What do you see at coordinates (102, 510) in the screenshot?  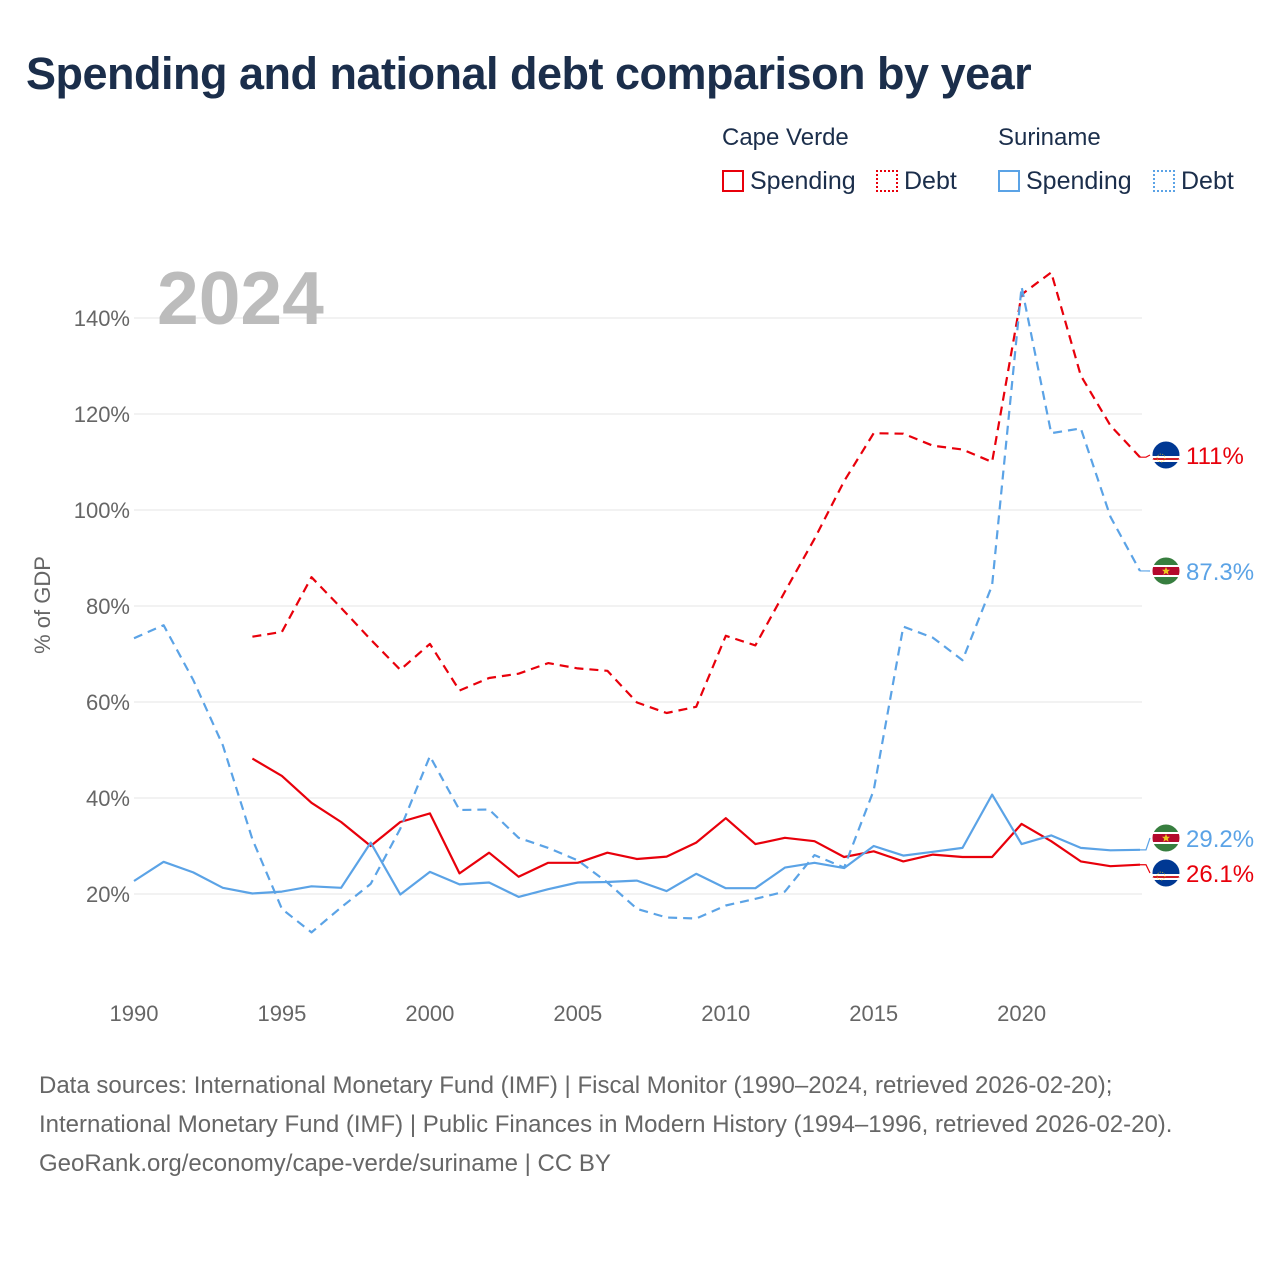 I see `y-tick-label: 100%` at bounding box center [102, 510].